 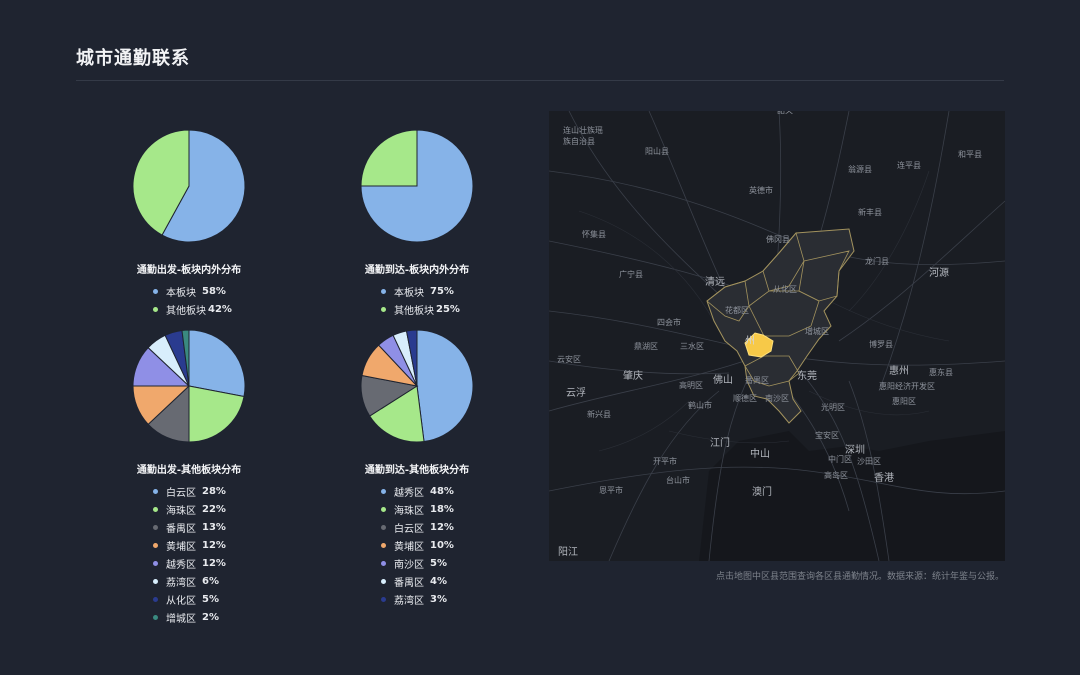 What do you see at coordinates (583, 136) in the screenshot?
I see `map-label: 连山壮族瑶族自治县` at bounding box center [583, 136].